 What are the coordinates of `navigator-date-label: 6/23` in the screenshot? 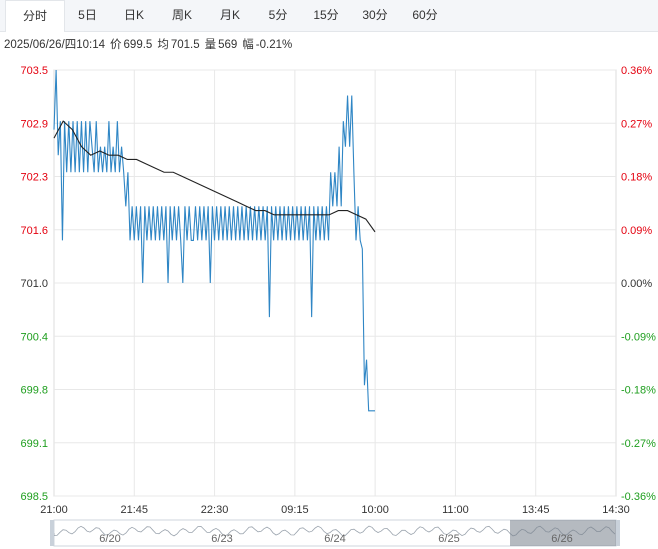 It's located at (221, 539).